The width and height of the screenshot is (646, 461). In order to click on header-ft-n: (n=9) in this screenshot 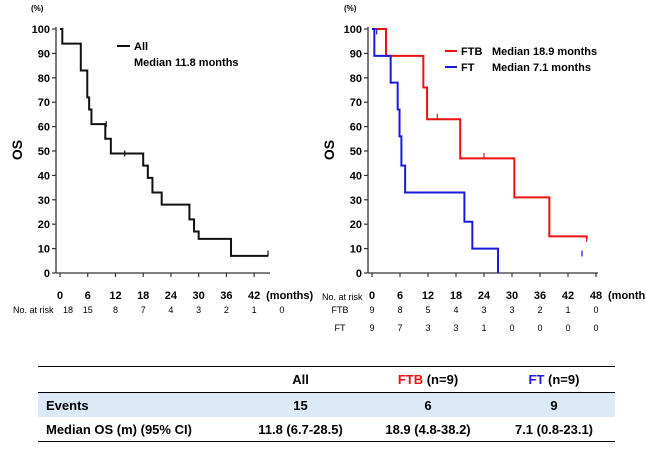, I will do `click(562, 379)`.